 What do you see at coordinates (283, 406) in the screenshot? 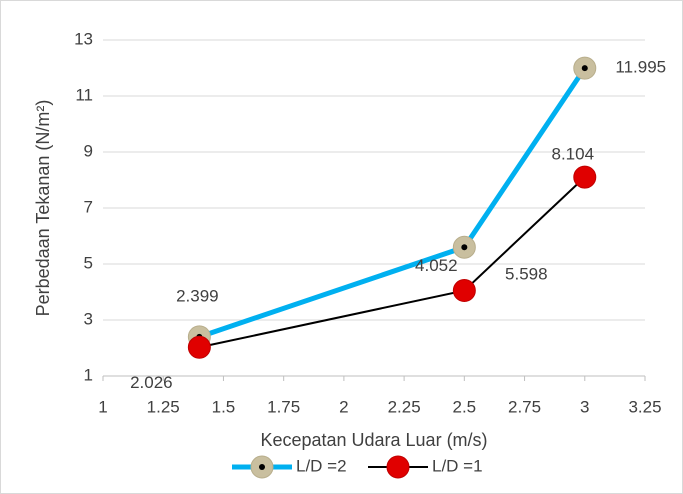
I see `x-tick-label: 1.75` at bounding box center [283, 406].